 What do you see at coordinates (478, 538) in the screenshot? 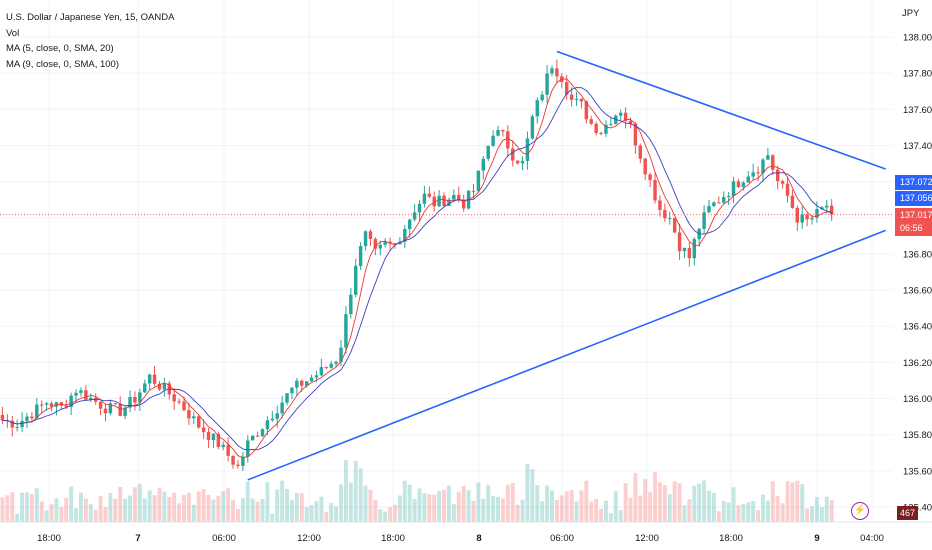
I see `time-tick-label: 8` at bounding box center [478, 538].